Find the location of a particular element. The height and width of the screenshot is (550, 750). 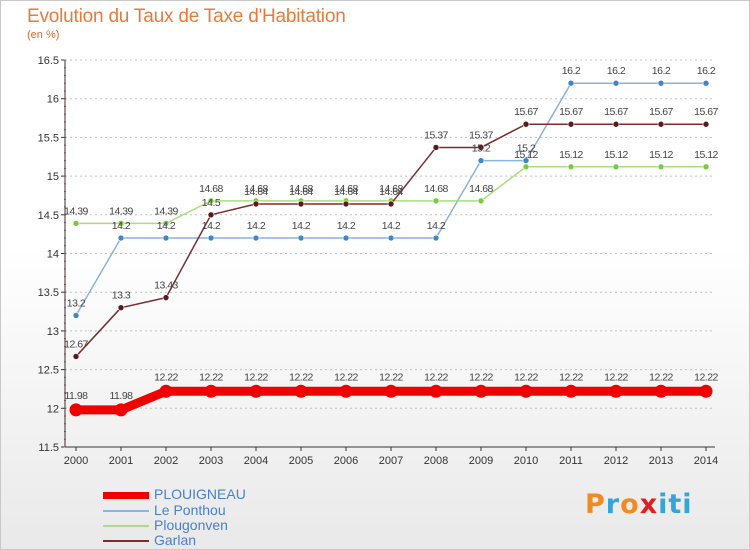

data-label: 12.67 is located at coordinates (76, 344).